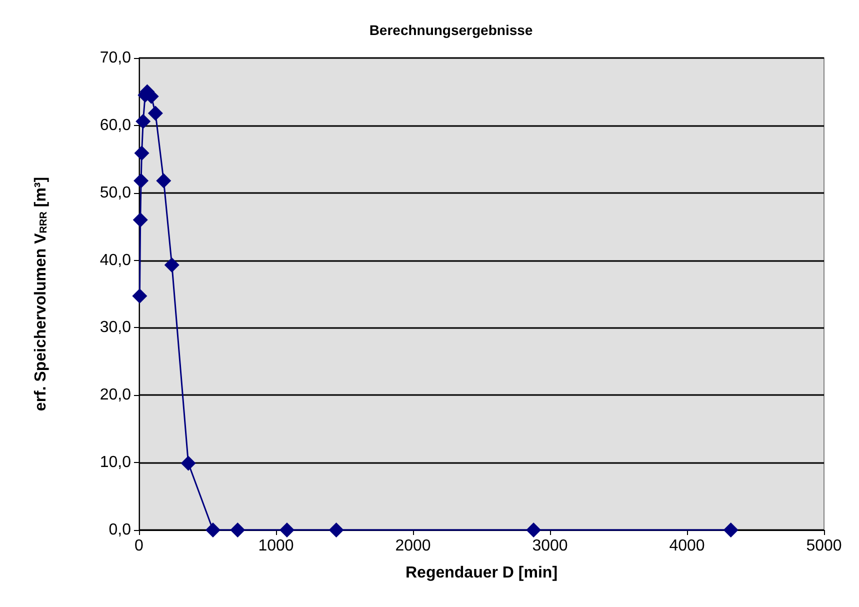  I want to click on x-tick-label: 3000, so click(550, 546).